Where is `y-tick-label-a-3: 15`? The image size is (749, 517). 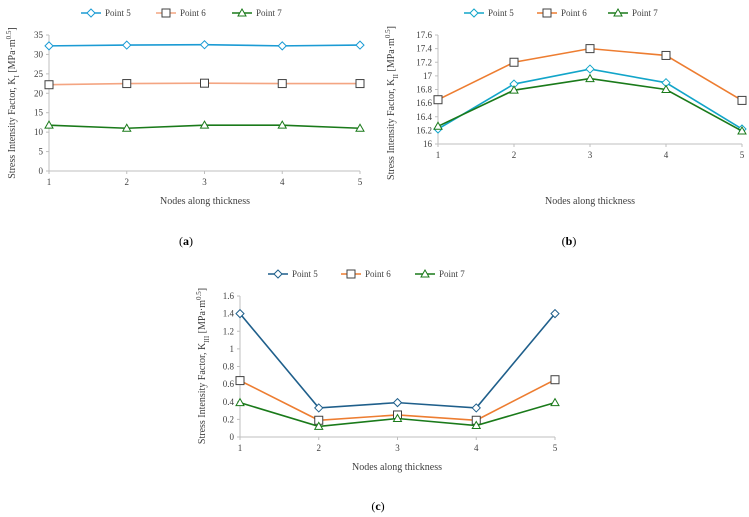 y-tick-label-a-3: 15 is located at coordinates (39, 113).